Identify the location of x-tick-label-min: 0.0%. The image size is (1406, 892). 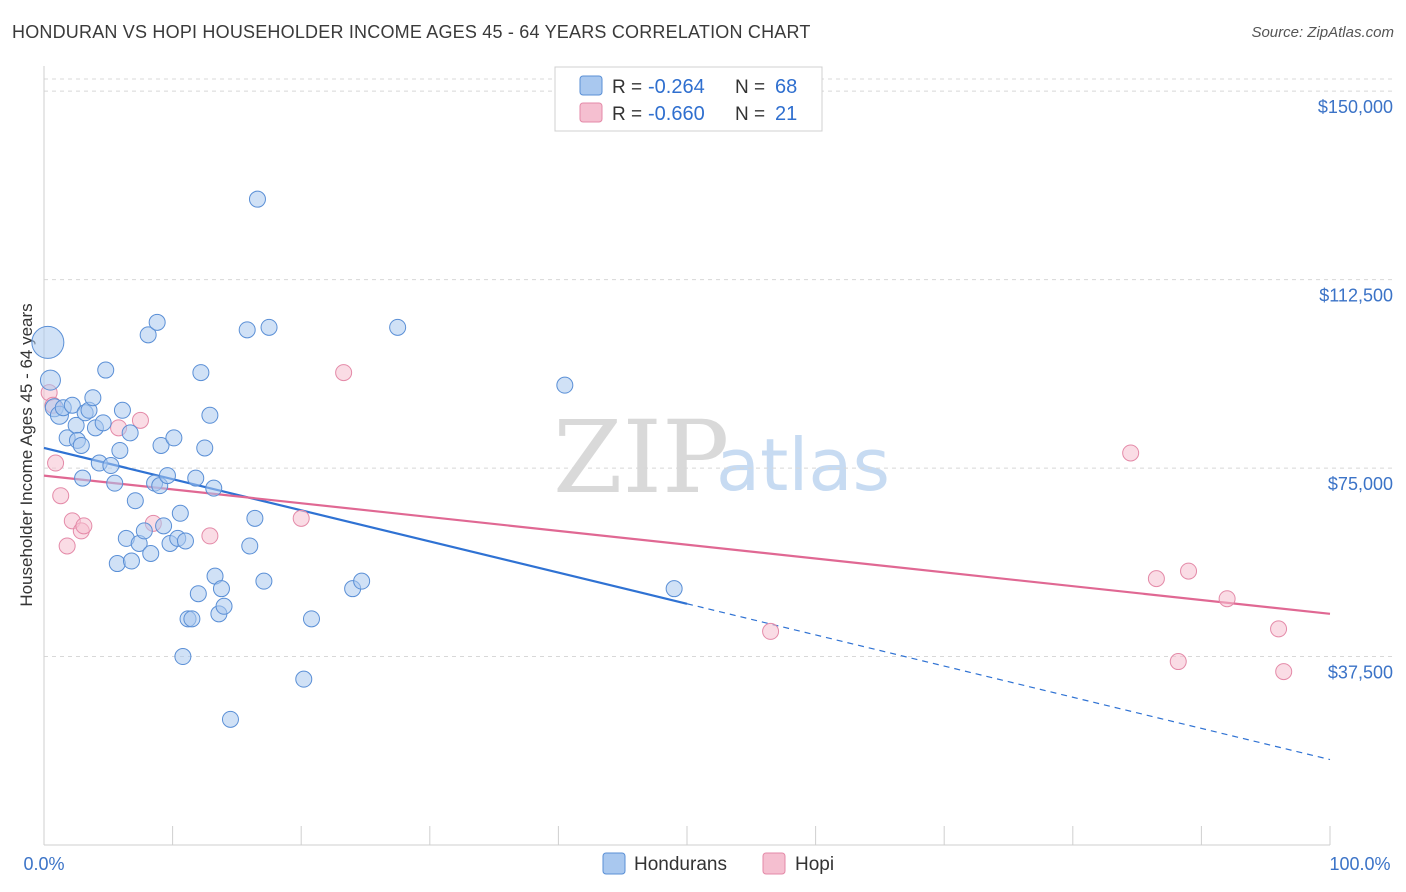
(43, 864).